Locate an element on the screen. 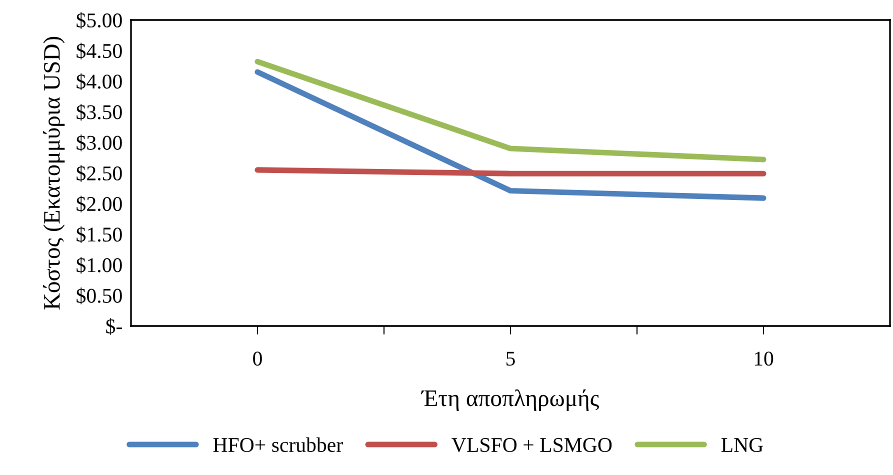 This screenshot has height=475, width=893. y-tick-label: $5.00 is located at coordinates (99, 20).